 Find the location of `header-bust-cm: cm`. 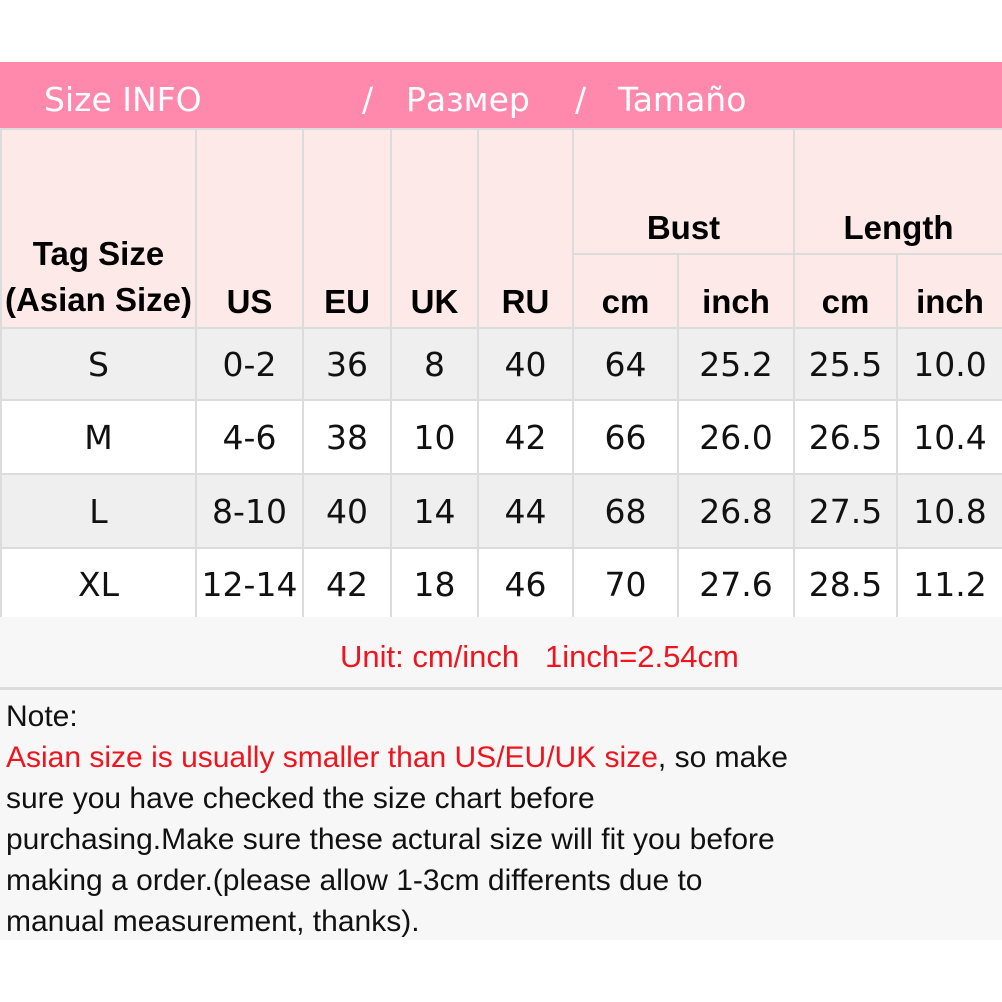

header-bust-cm: cm is located at coordinates (625, 291).